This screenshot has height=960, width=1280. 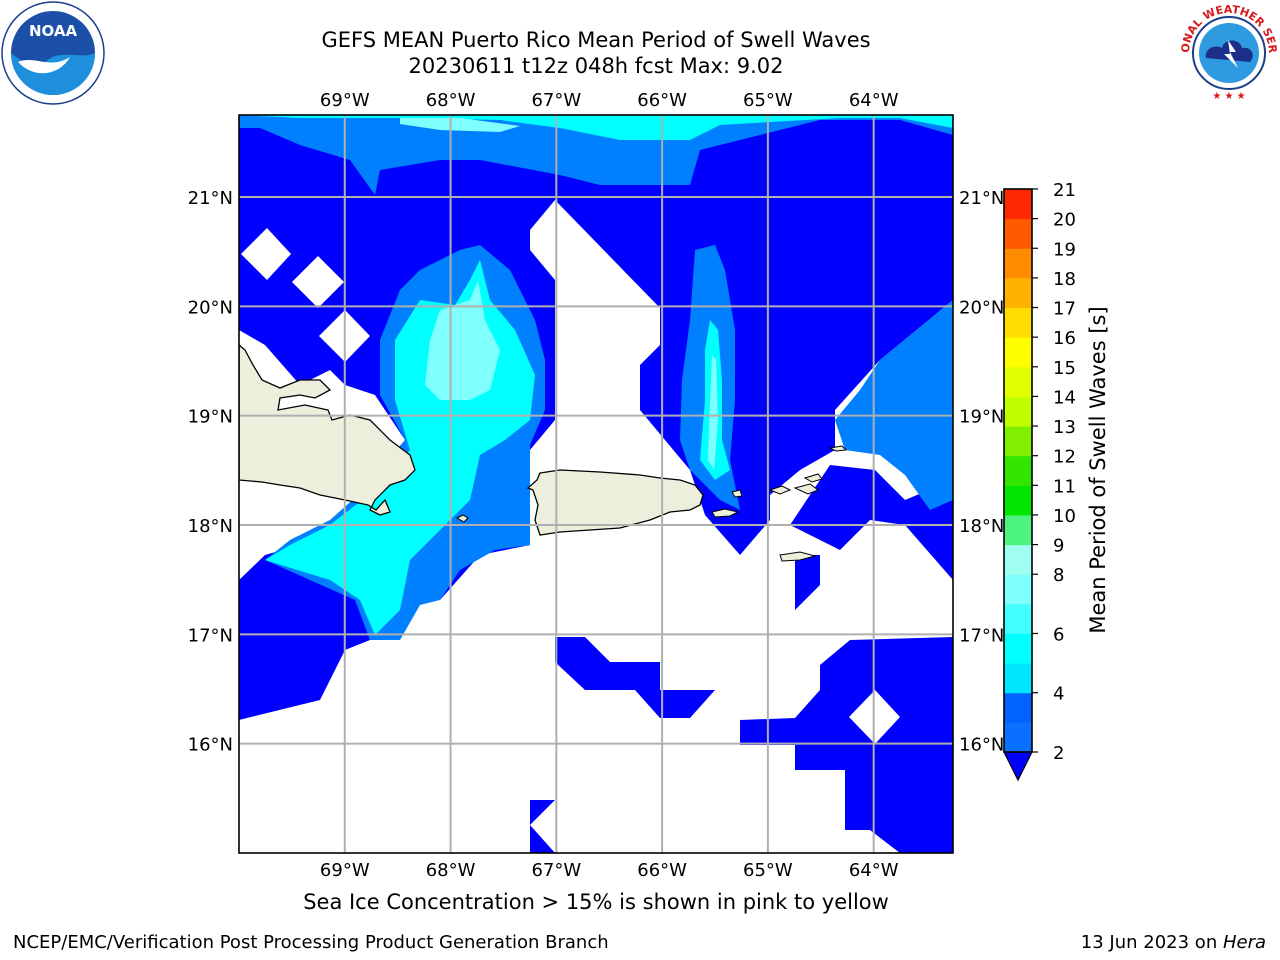 I want to click on land-puerto-rico, so click(x=615, y=502).